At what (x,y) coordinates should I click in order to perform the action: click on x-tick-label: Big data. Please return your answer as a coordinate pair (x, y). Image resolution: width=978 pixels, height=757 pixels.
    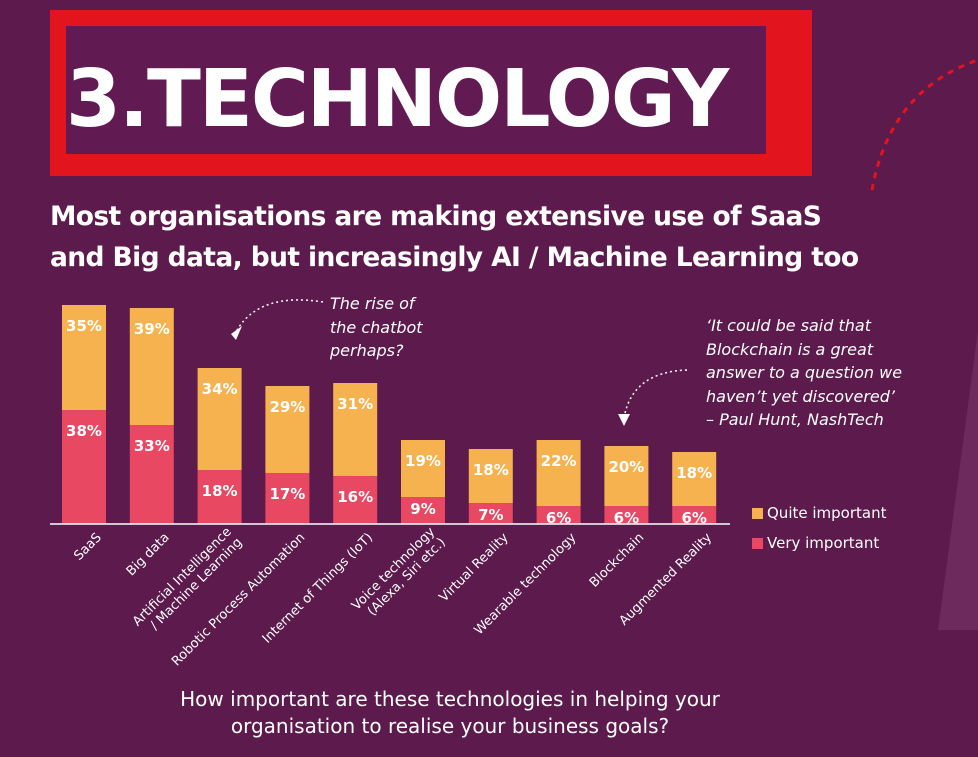
    Looking at the image, I should click on (148, 554).